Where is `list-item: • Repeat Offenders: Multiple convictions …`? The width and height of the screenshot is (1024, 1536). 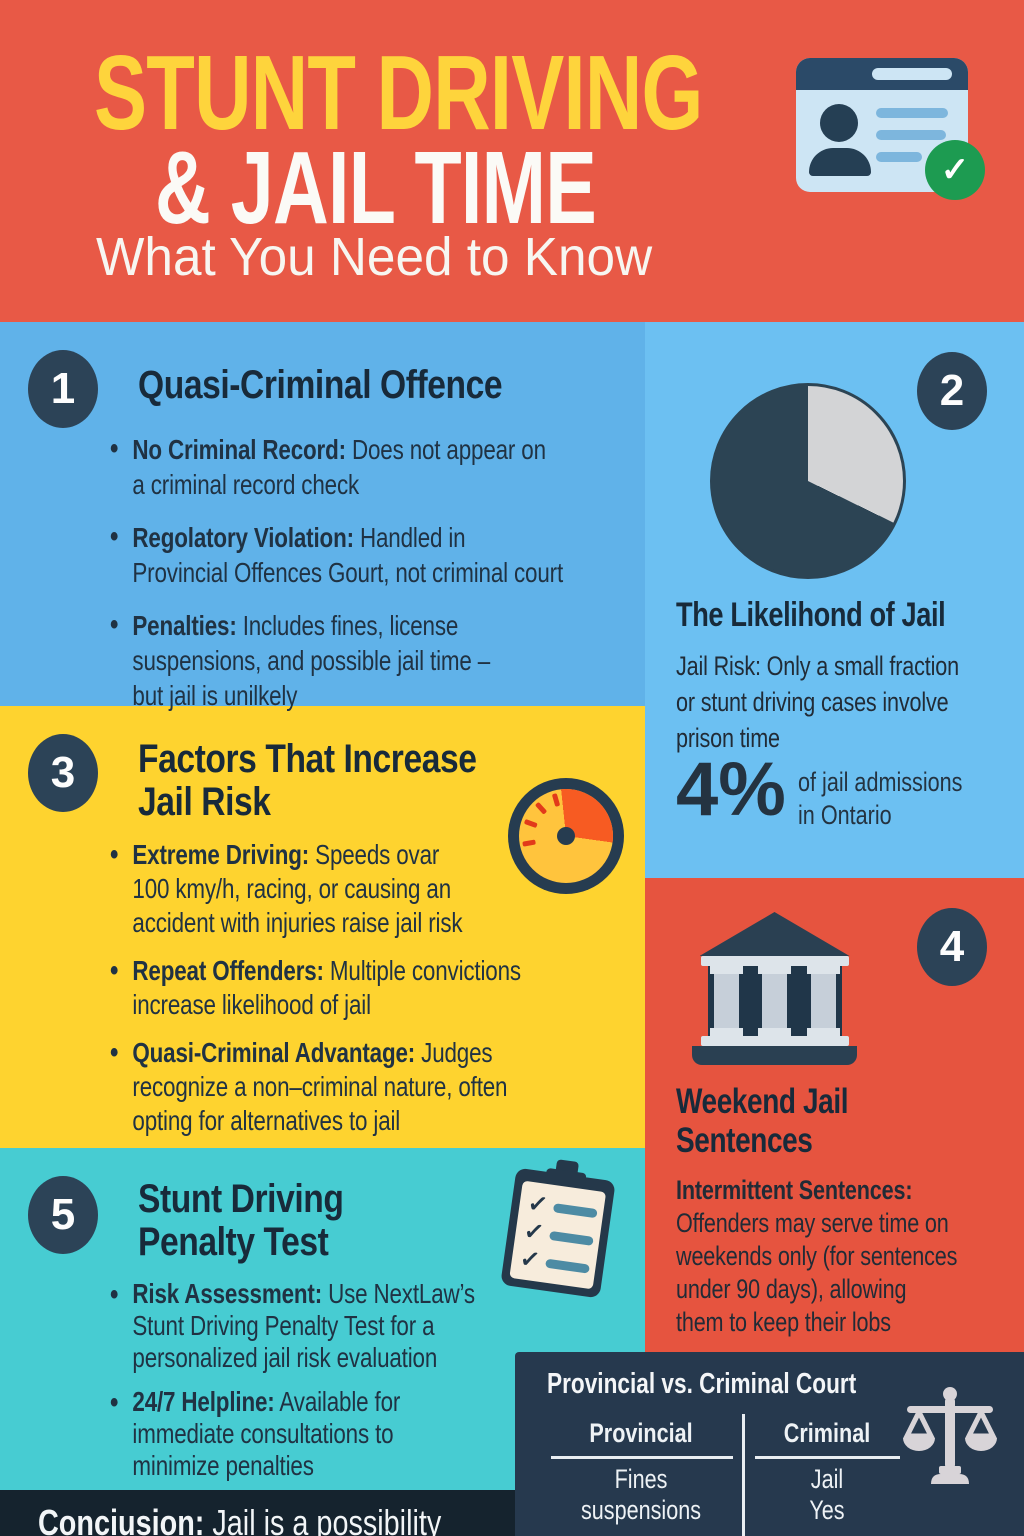
list-item: • Repeat Offenders: Multiple convictions … is located at coordinates (315, 987).